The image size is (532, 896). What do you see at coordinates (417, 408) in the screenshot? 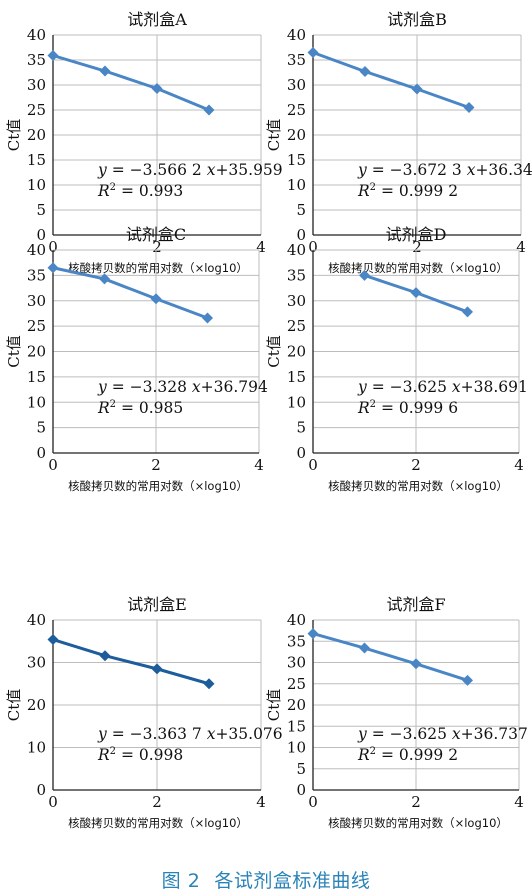
I see `r-squared-value: = 0.999 6` at bounding box center [417, 408].